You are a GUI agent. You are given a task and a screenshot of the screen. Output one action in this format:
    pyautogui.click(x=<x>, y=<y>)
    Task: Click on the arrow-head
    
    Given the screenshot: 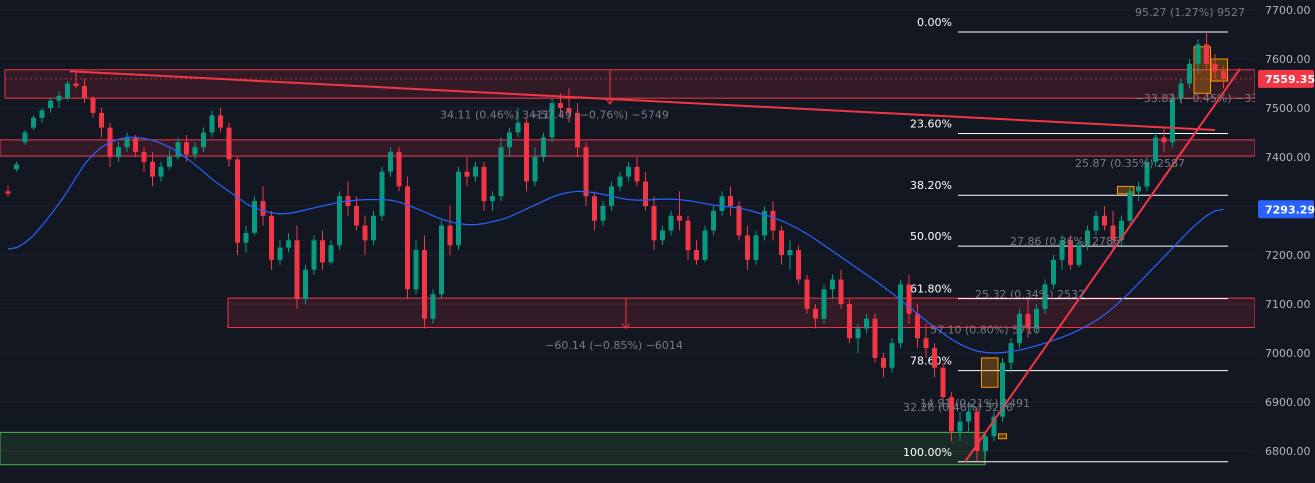 What is the action you would take?
    pyautogui.click(x=626, y=326)
    